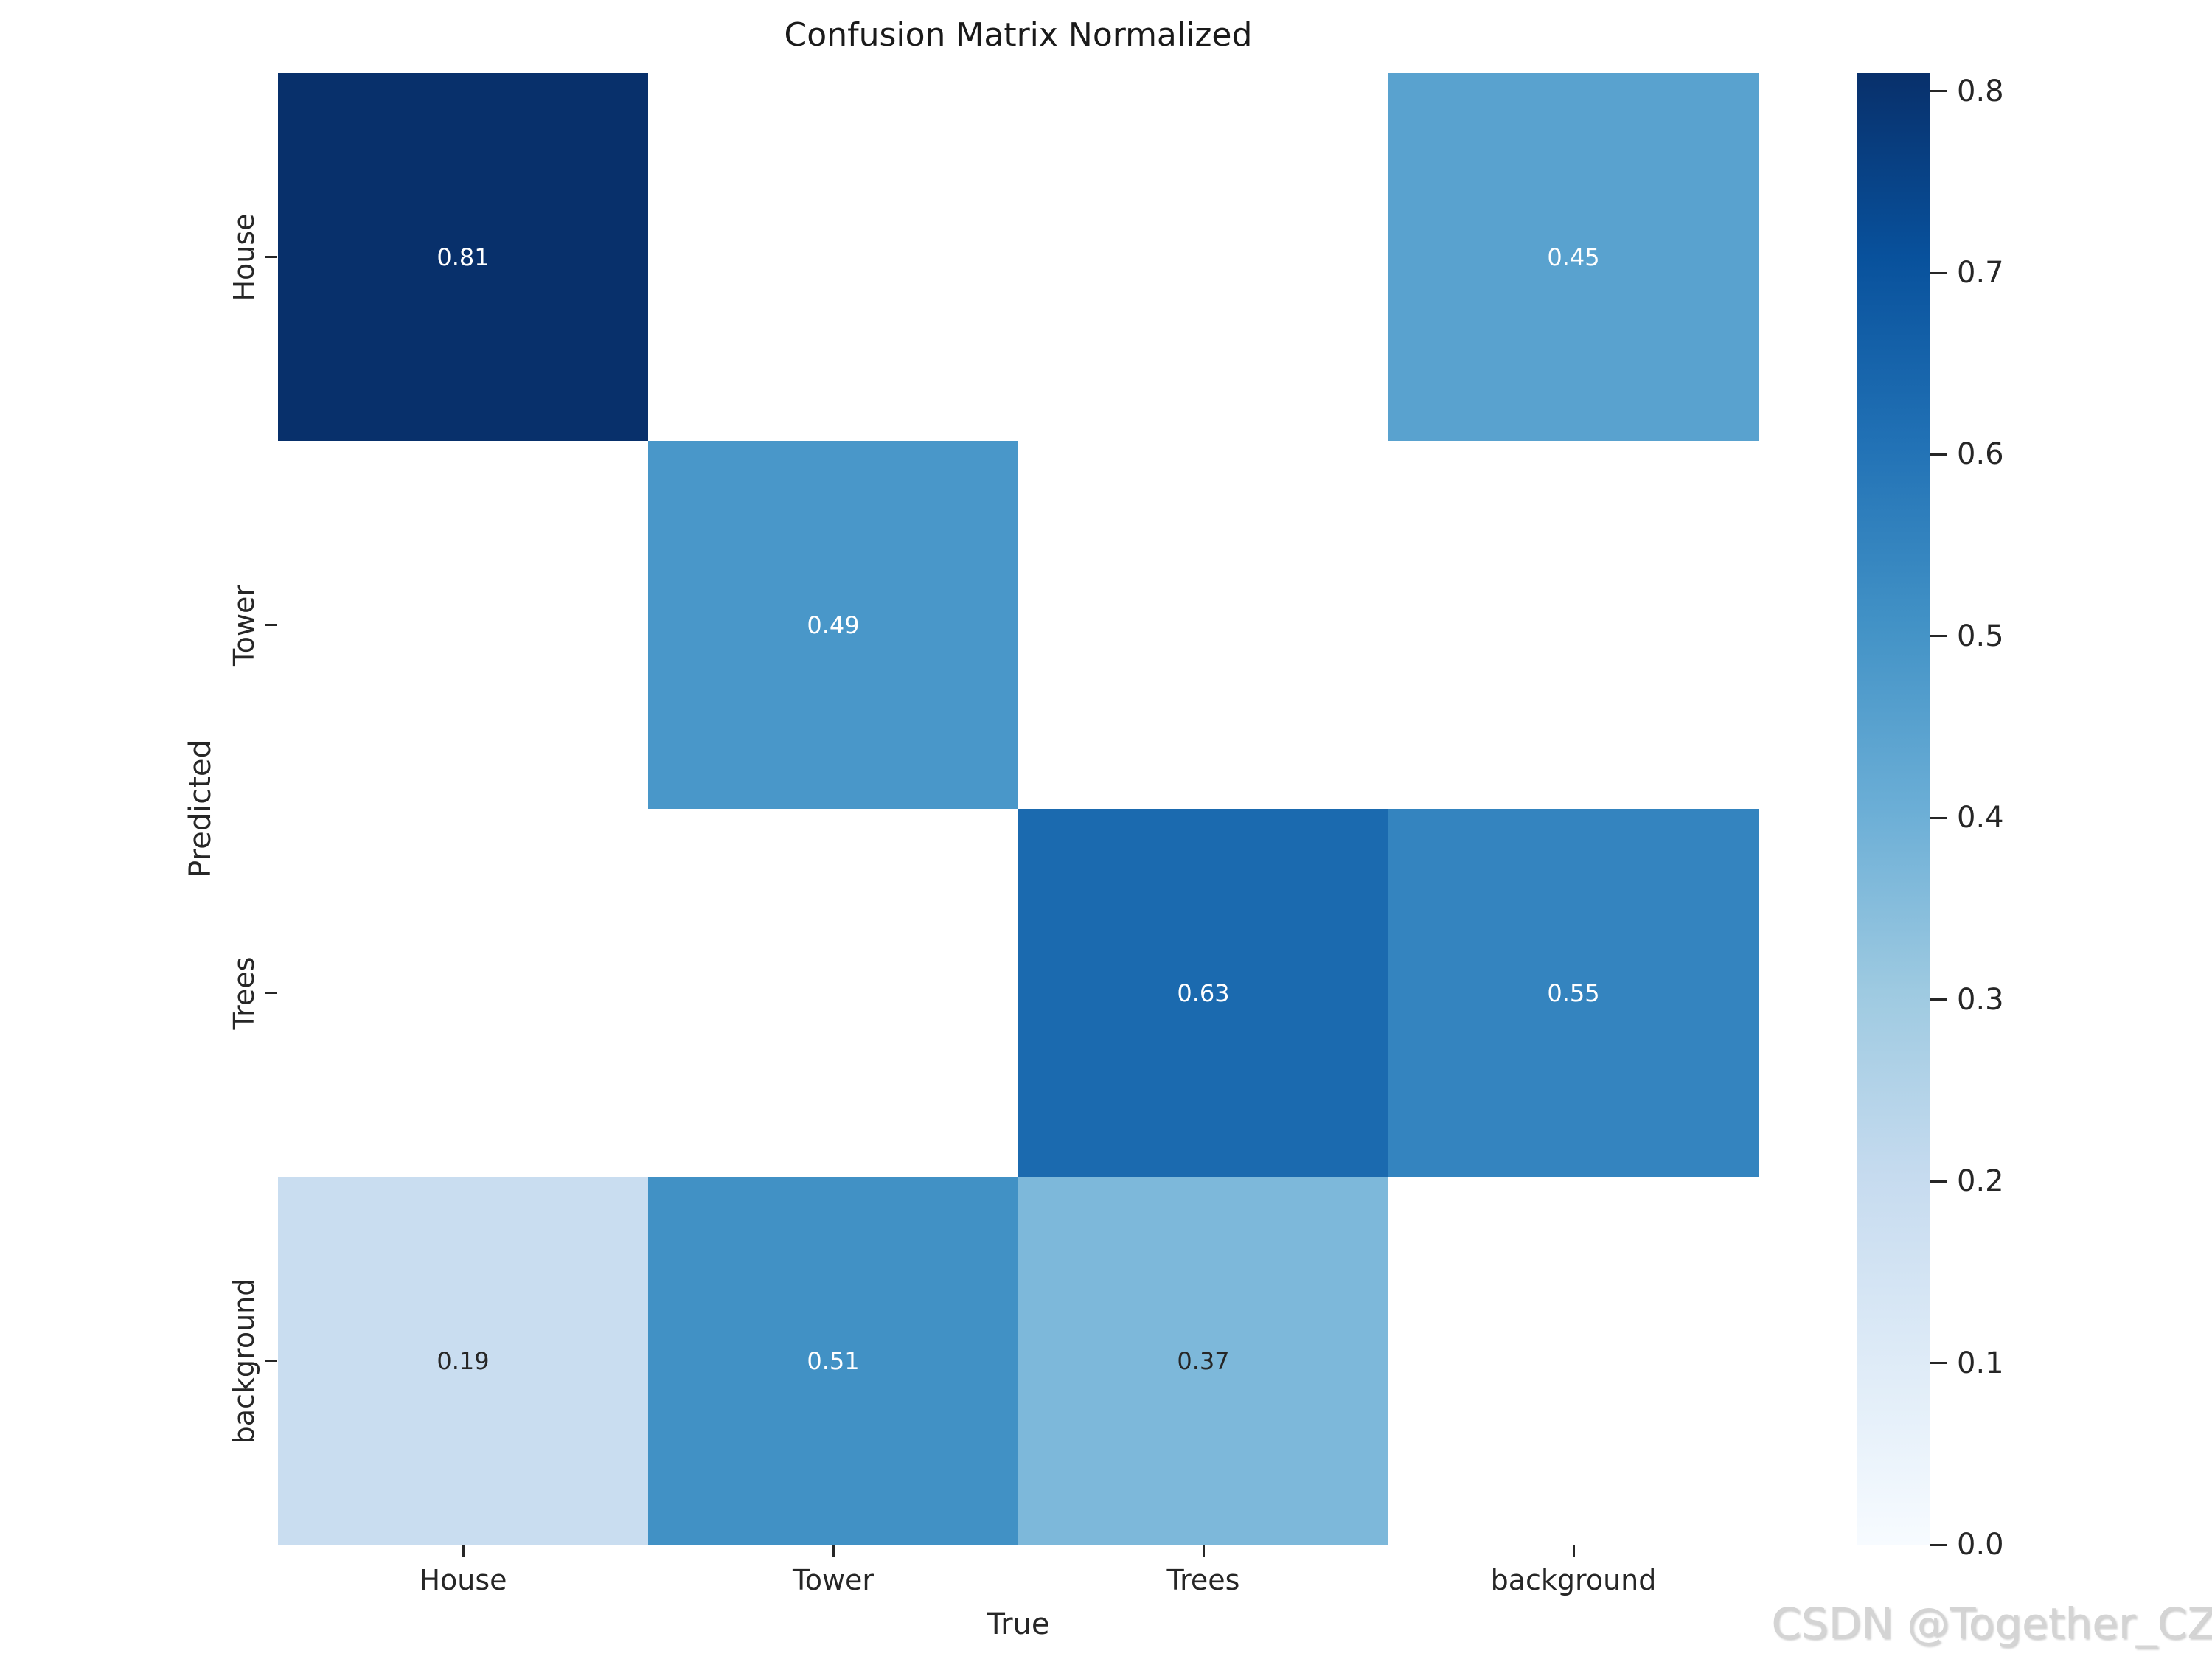 This screenshot has width=2212, height=1659. Describe the element at coordinates (1980, 1363) in the screenshot. I see `colorbar-tick-label: 0.1` at that location.